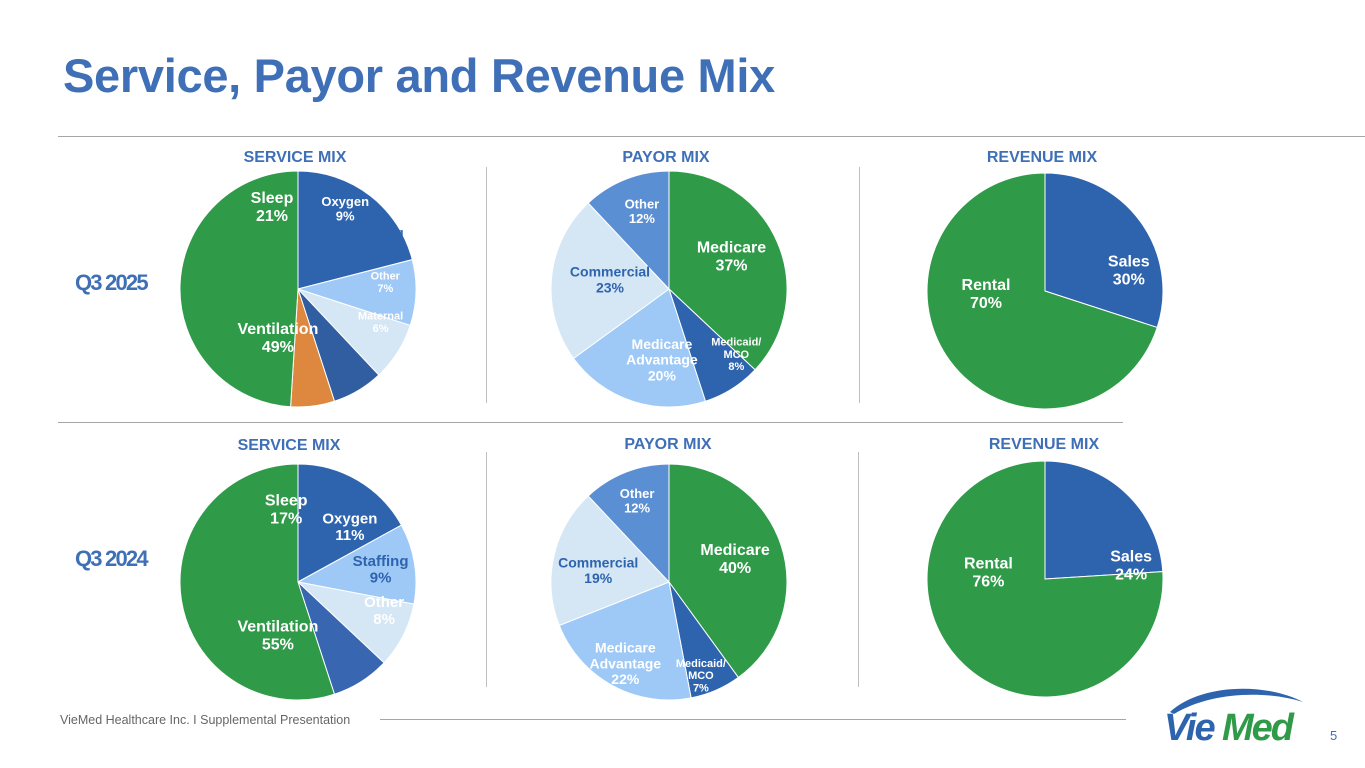  I want to click on logo-swoosh, so click(1236, 701).